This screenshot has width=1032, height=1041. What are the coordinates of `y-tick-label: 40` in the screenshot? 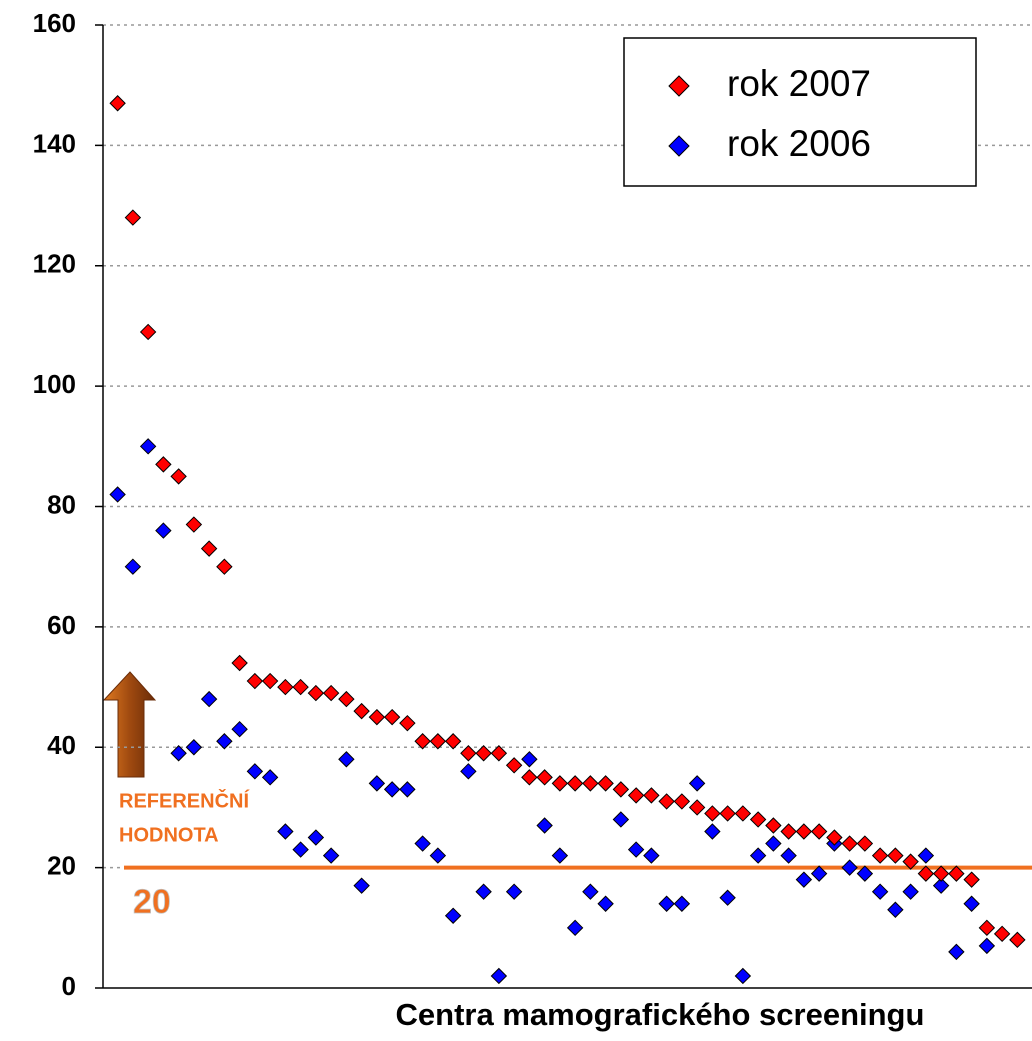 It's located at (61, 745).